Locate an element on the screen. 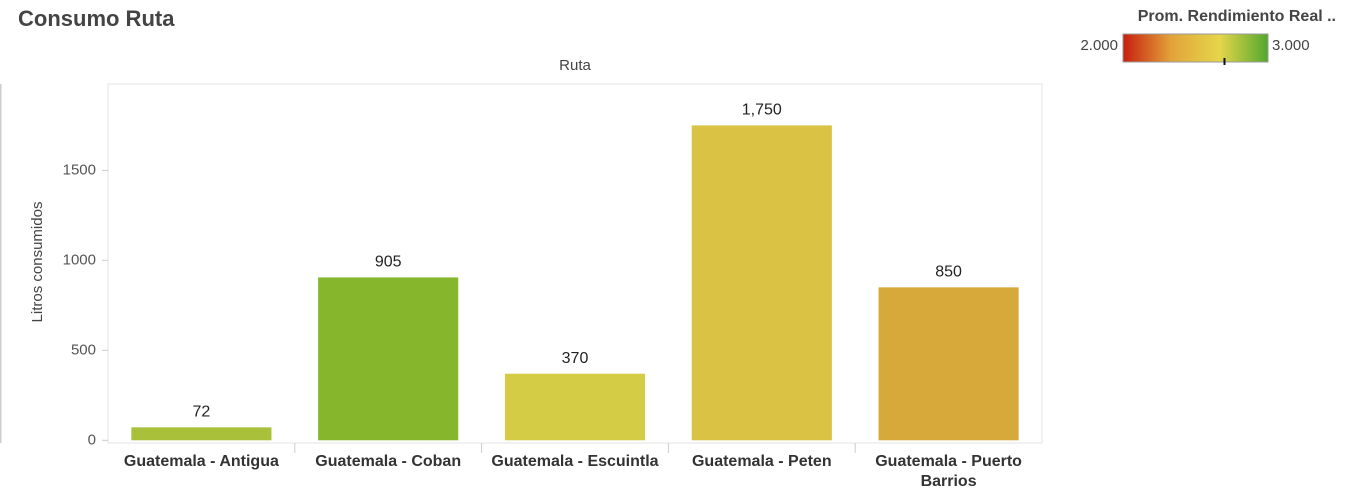 The image size is (1360, 500). value-label: 905 is located at coordinates (388, 262).